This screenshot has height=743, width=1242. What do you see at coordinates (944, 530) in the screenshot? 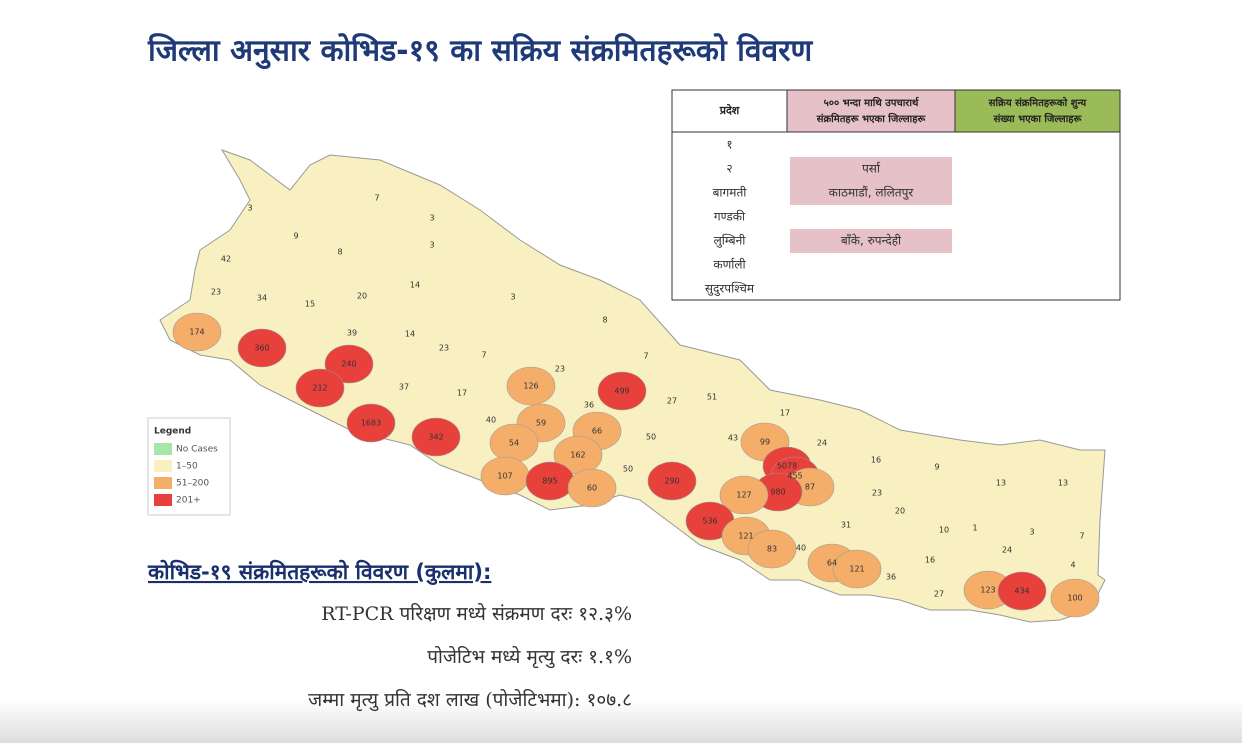
I see `district-label: 10` at bounding box center [944, 530].